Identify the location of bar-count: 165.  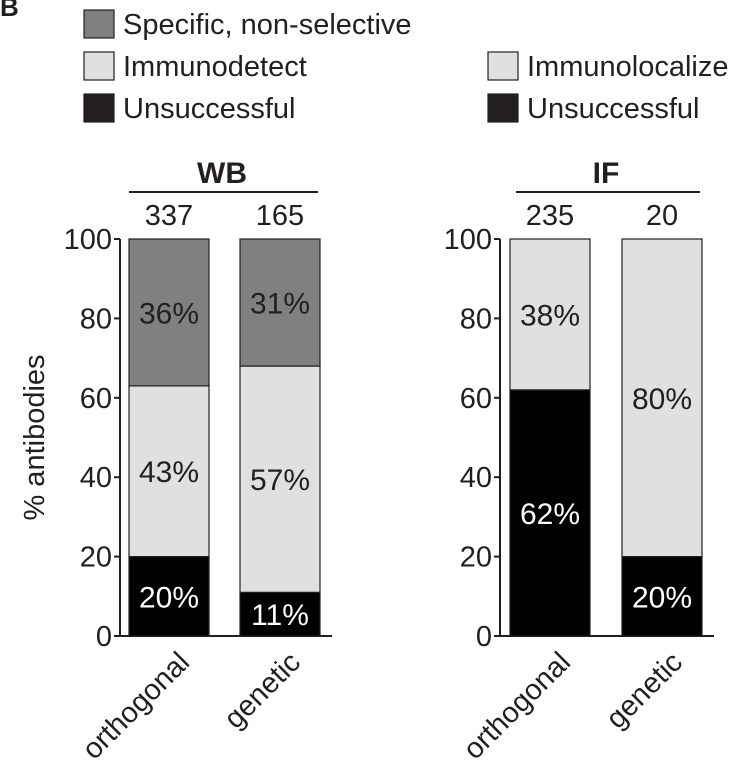
(280, 216).